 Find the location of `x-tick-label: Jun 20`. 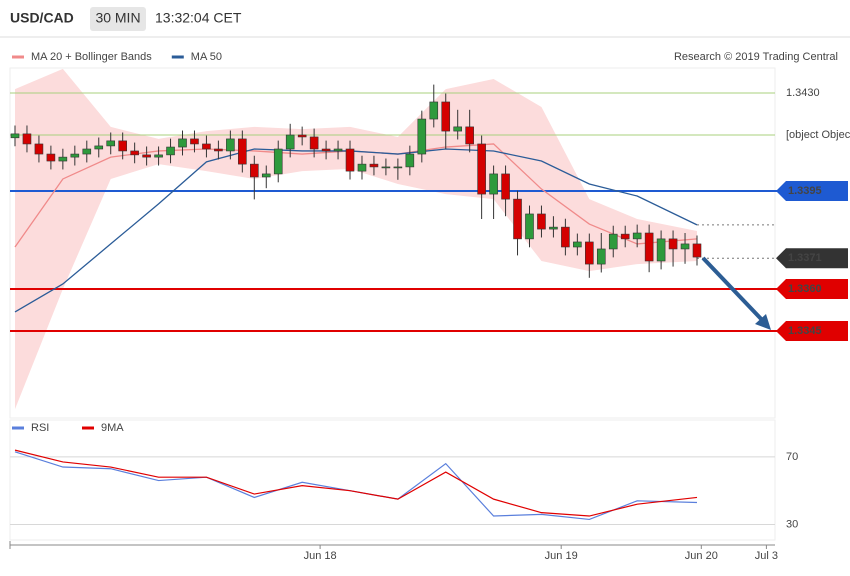

x-tick-label: Jun 20 is located at coordinates (701, 556).